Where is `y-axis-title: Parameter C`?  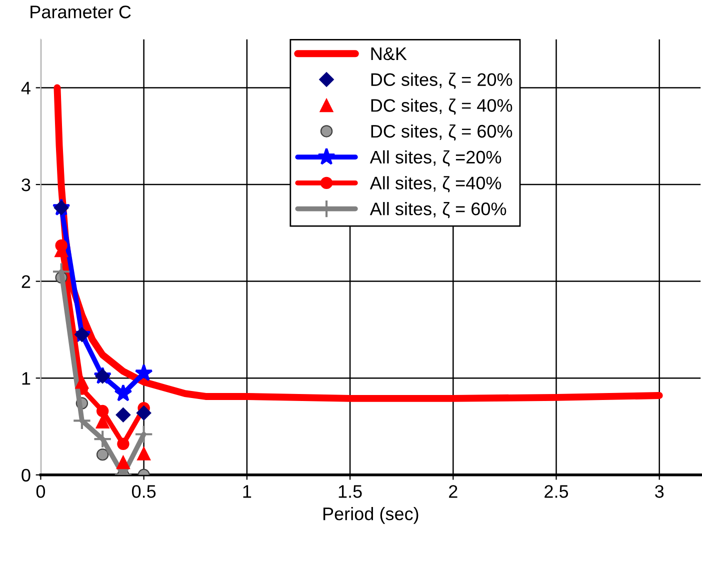
y-axis-title: Parameter C is located at coordinates (80, 12).